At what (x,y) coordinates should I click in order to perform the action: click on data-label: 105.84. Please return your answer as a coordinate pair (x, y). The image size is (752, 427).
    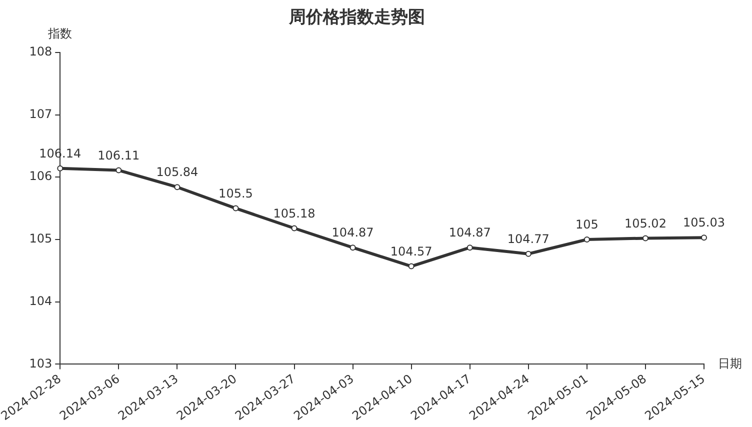
    Looking at the image, I should click on (177, 172).